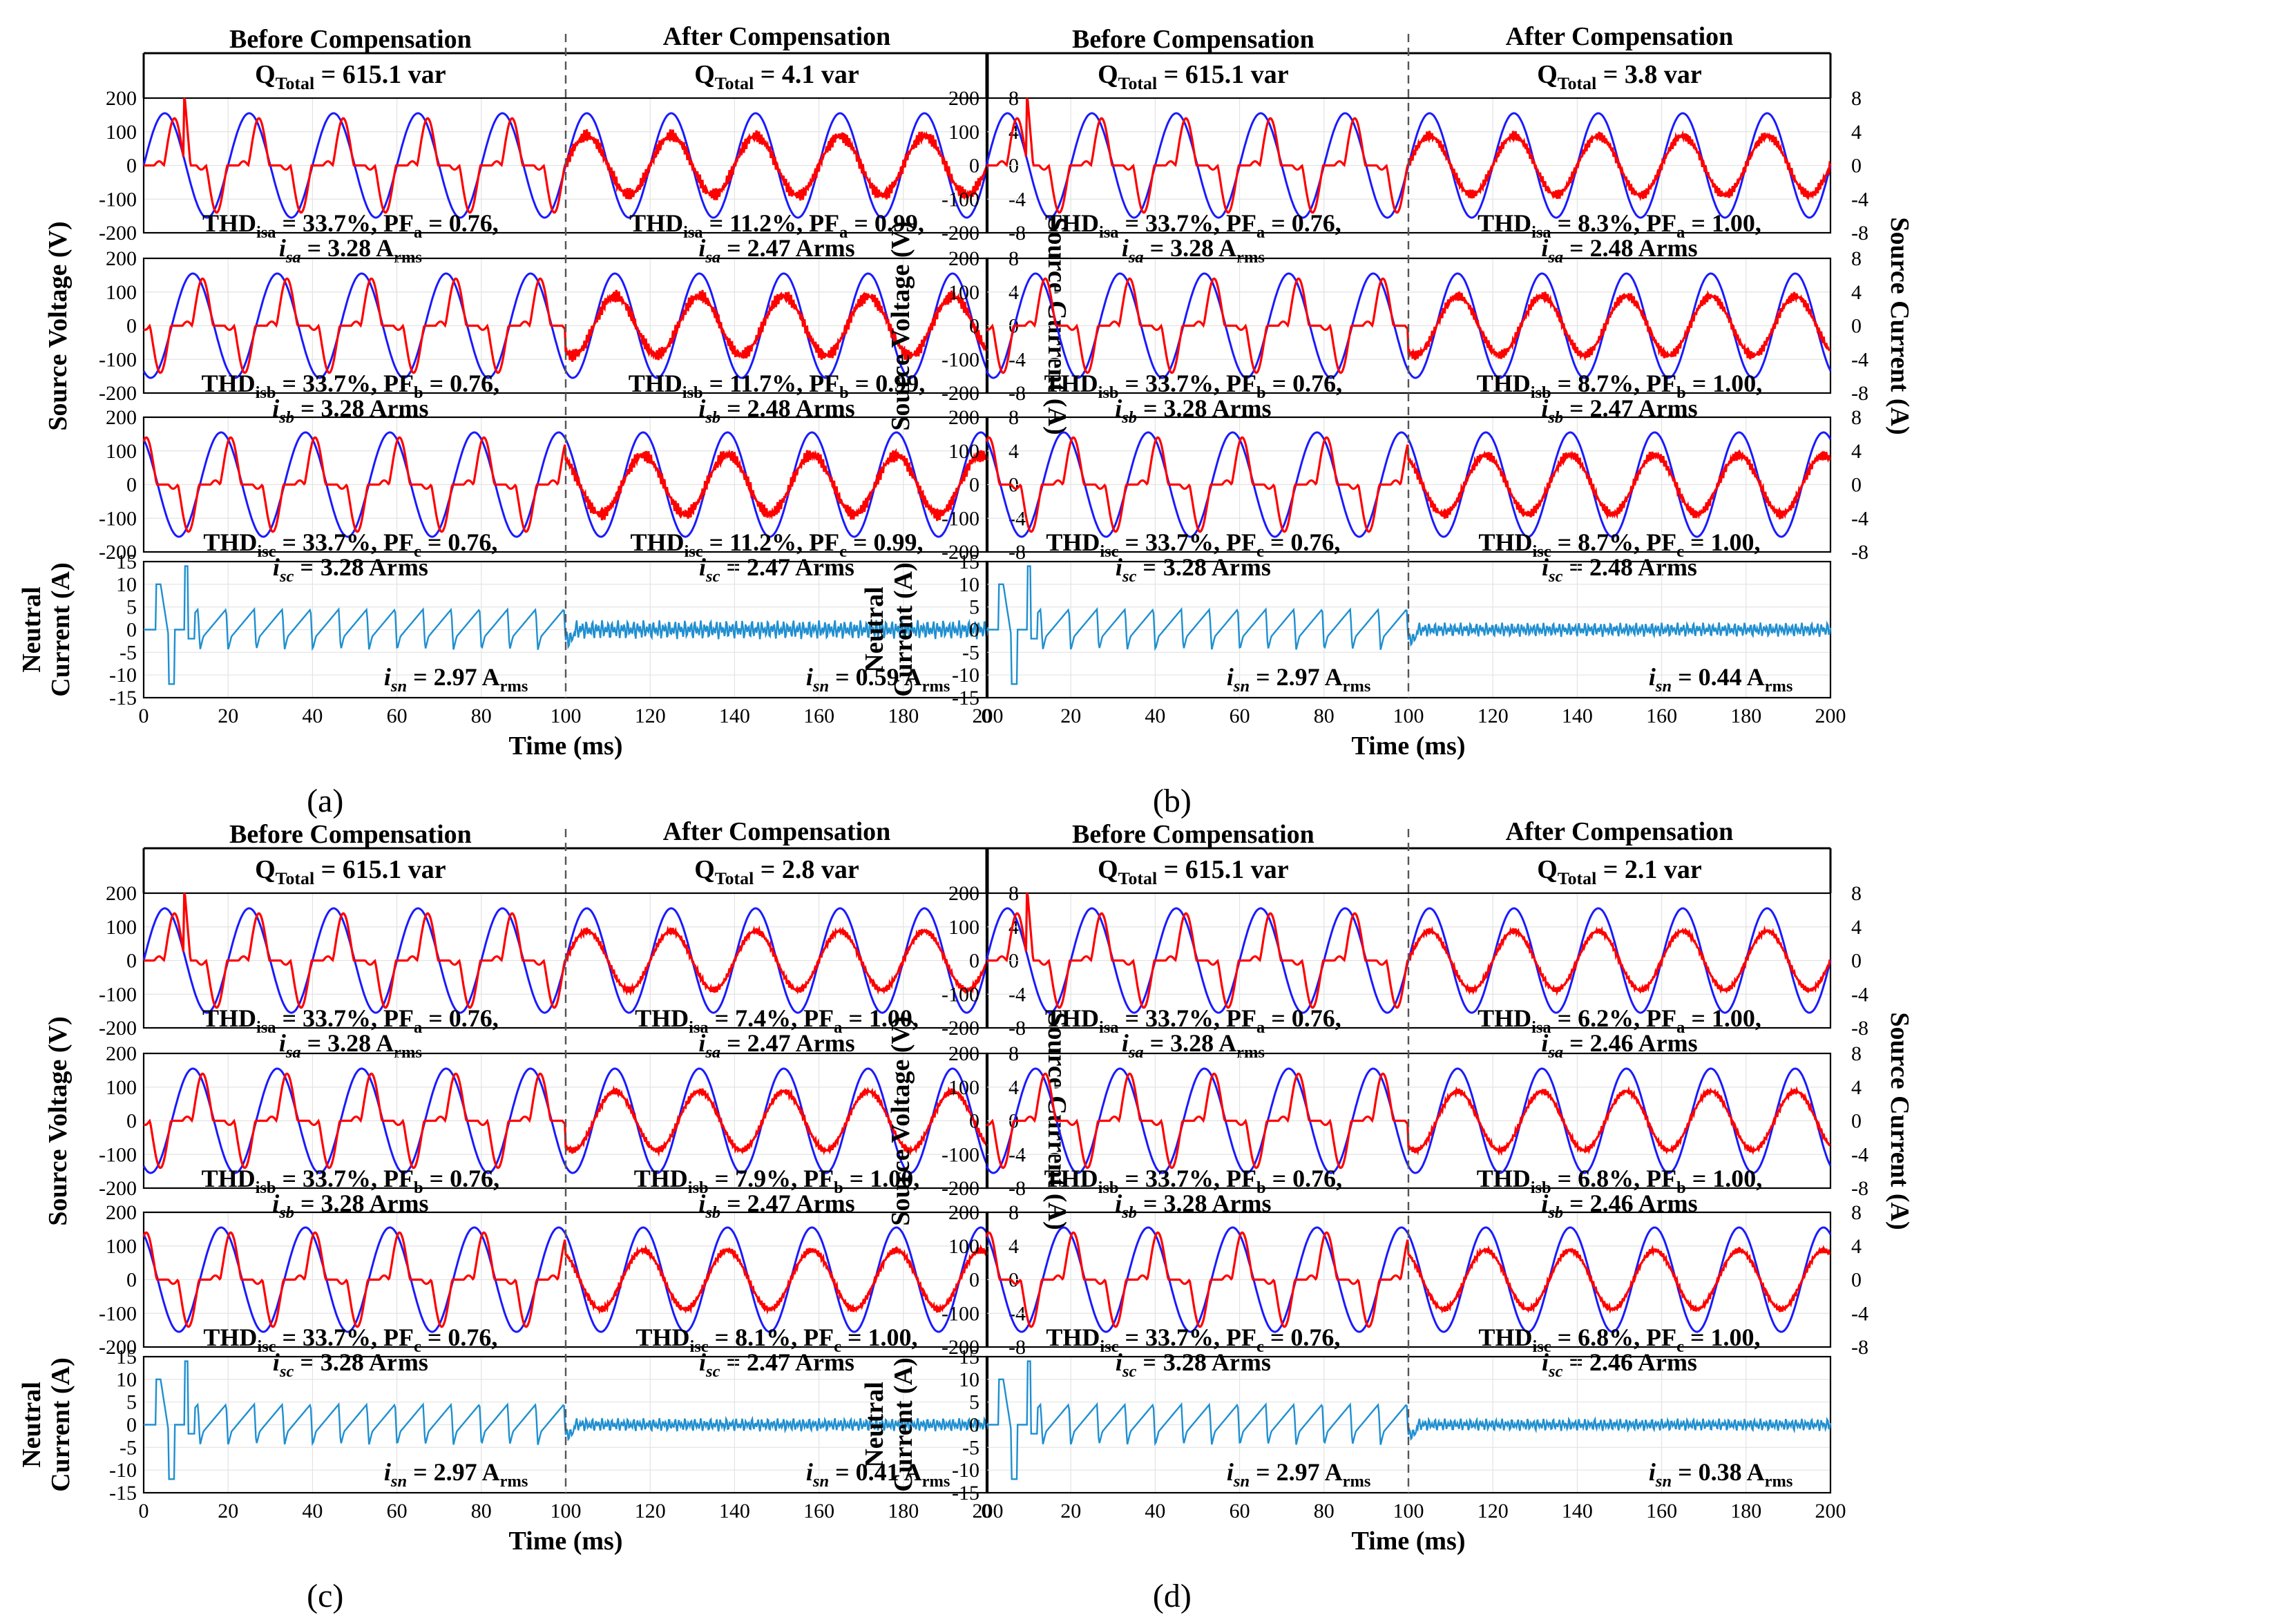 This screenshot has width=2276, height=1624. Describe the element at coordinates (819, 1511) in the screenshot. I see `x-tick-label: 160` at that location.